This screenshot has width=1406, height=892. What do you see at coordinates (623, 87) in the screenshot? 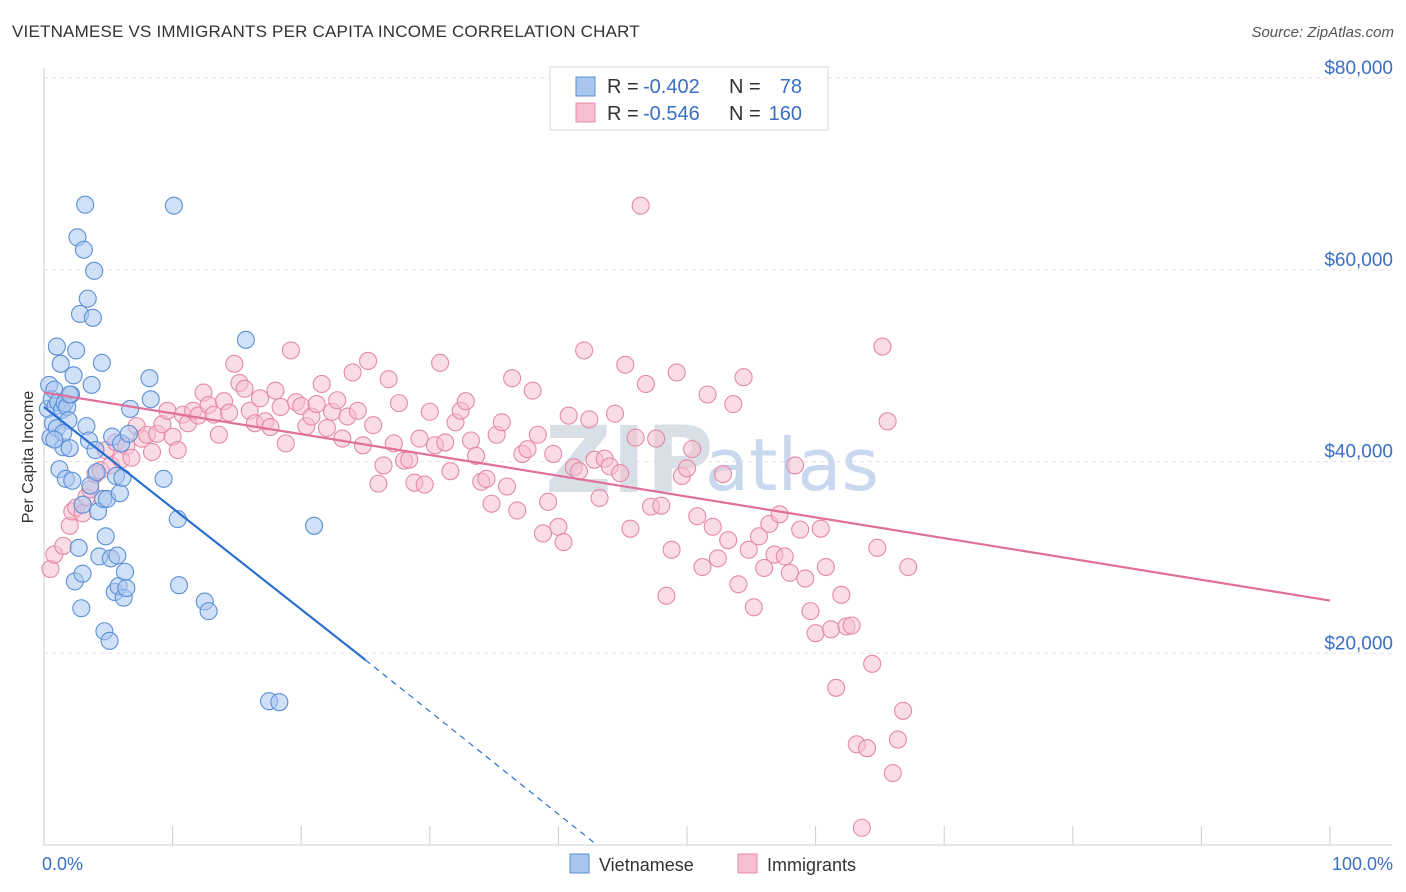
I see `legend-r-label-1: R =` at bounding box center [623, 87].